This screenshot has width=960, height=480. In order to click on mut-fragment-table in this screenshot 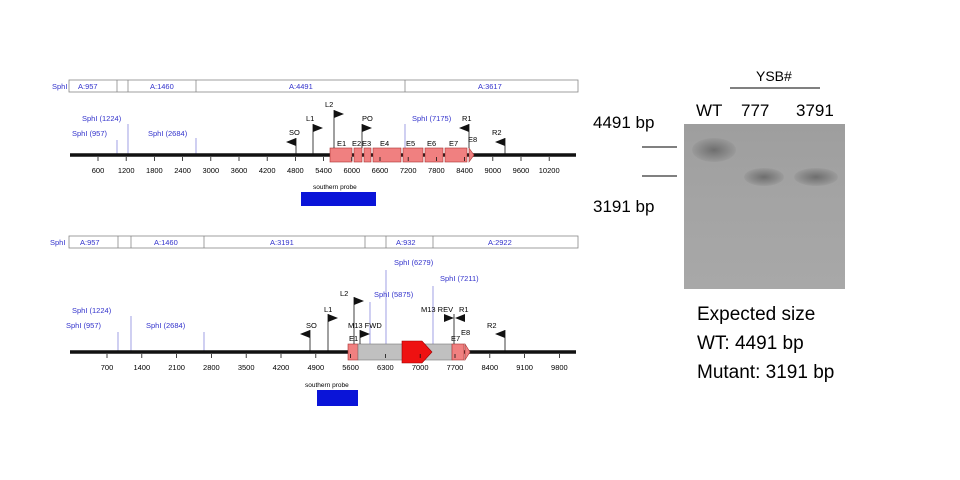, I will do `click(323, 242)`.